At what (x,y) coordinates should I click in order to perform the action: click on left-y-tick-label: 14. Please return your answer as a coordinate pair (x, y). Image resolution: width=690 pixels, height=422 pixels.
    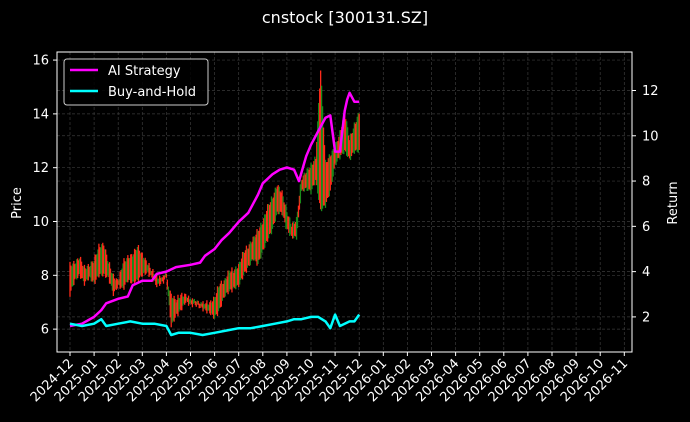
    Looking at the image, I should click on (40, 114).